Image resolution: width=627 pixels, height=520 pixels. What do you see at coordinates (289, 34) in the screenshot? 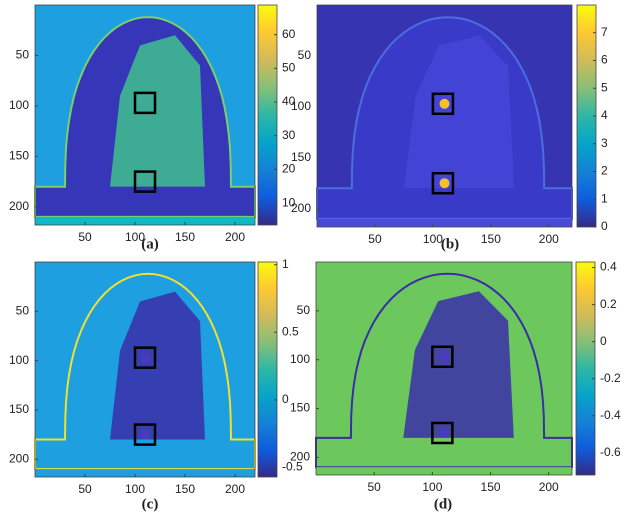
I see `colorbar-tick-label: 60` at bounding box center [289, 34].